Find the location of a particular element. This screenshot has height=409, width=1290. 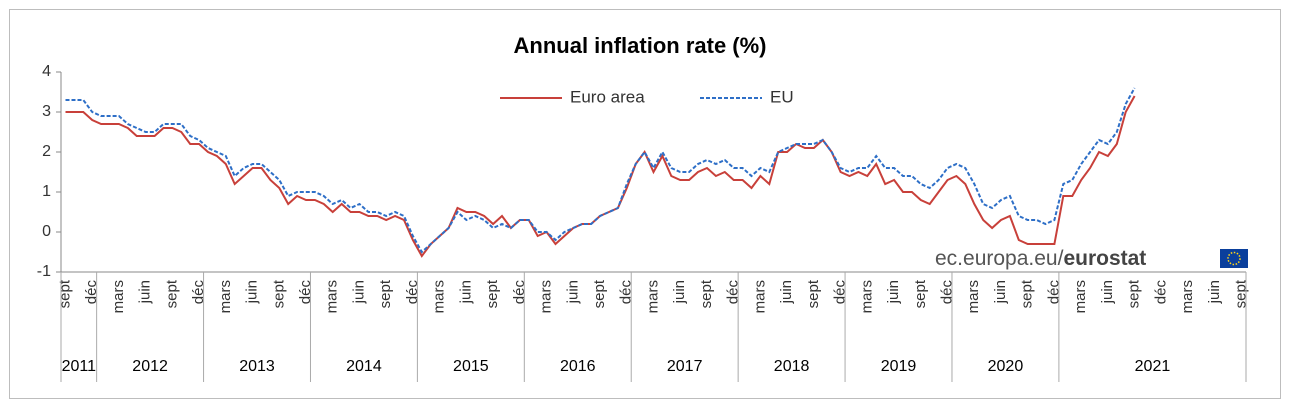

legend-label: EU is located at coordinates (782, 96).